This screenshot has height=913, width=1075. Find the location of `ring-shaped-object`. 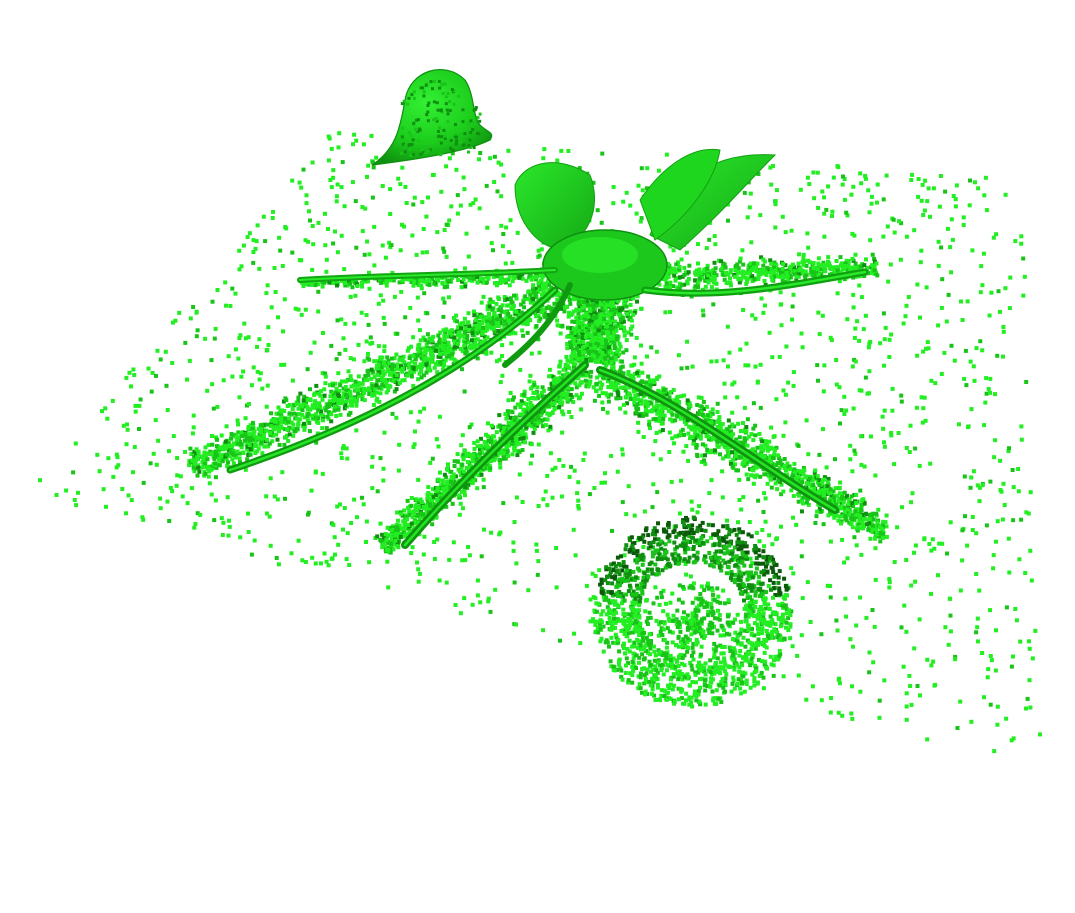

ring-shaped-object is located at coordinates (692, 612).